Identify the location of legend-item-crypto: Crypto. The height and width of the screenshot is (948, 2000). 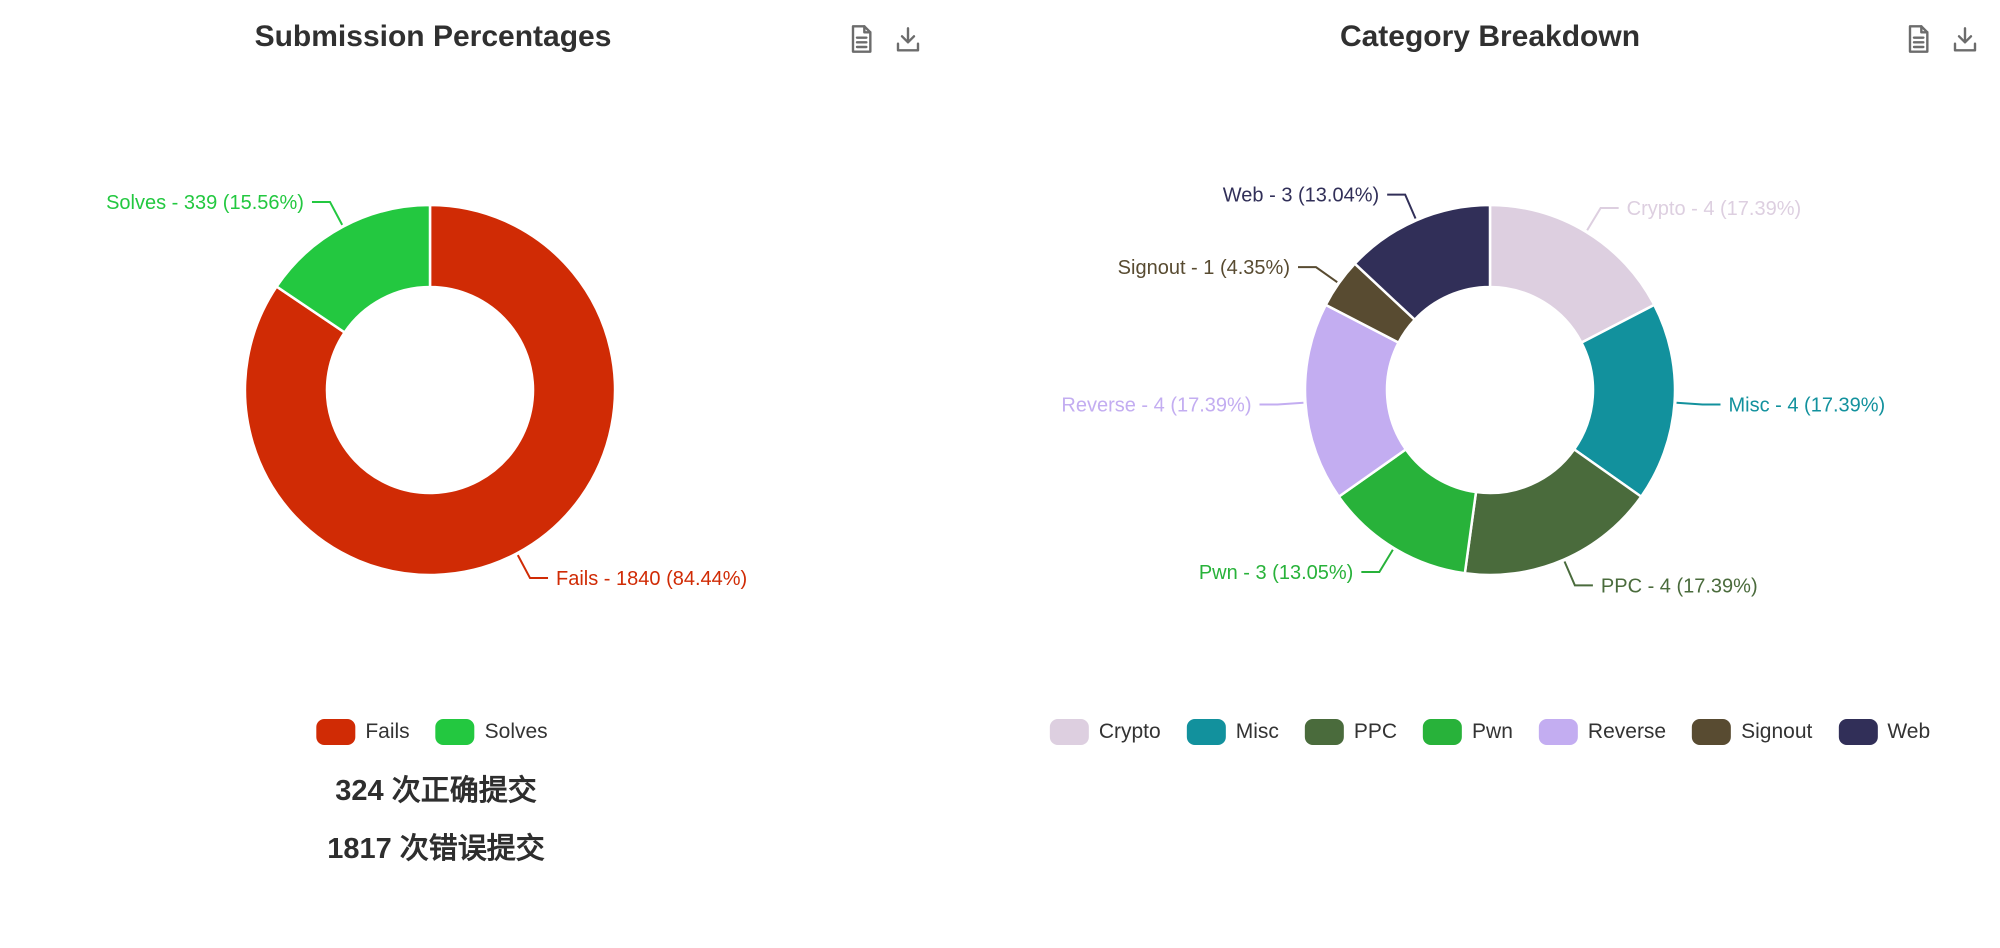
(1105, 732).